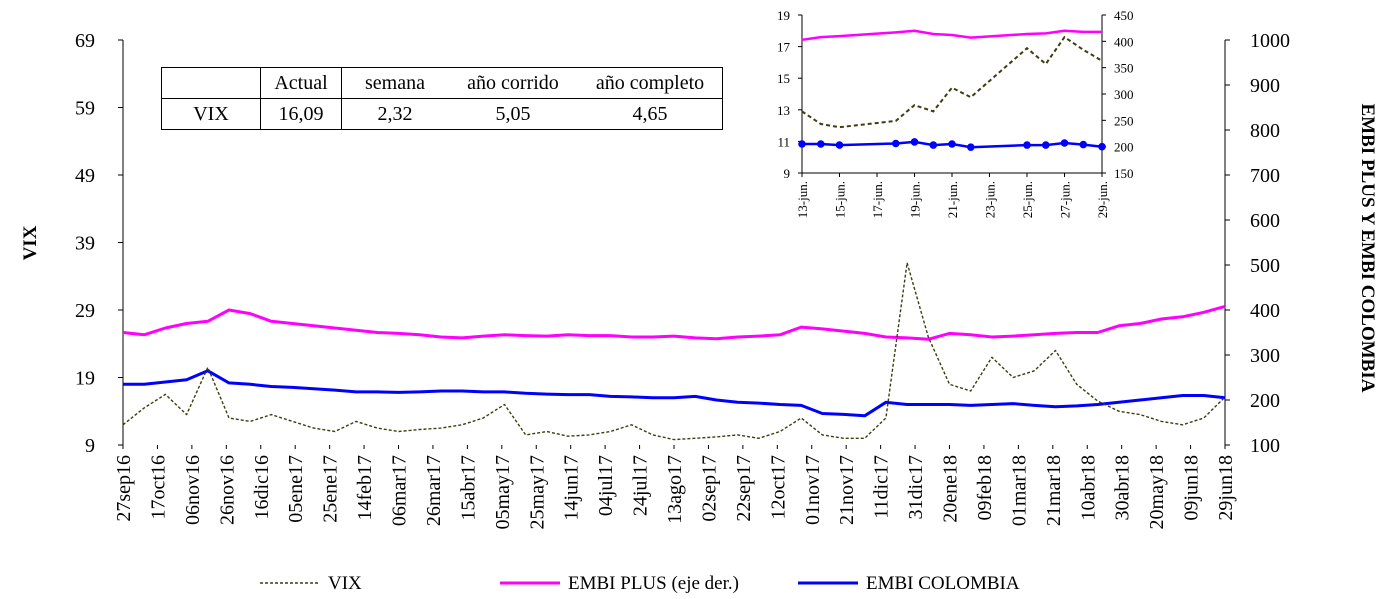 This screenshot has height=599, width=1391. What do you see at coordinates (394, 83) in the screenshot?
I see `table-header-semana: semana` at bounding box center [394, 83].